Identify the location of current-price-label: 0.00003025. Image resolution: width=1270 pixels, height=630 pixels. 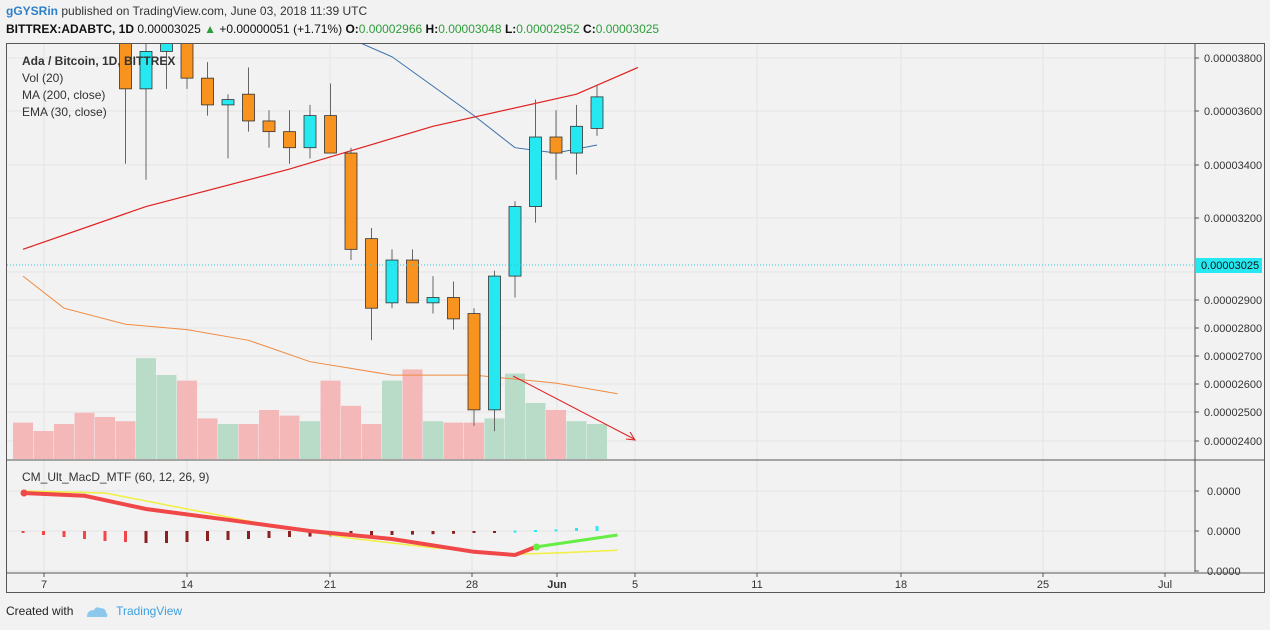
(1230, 266).